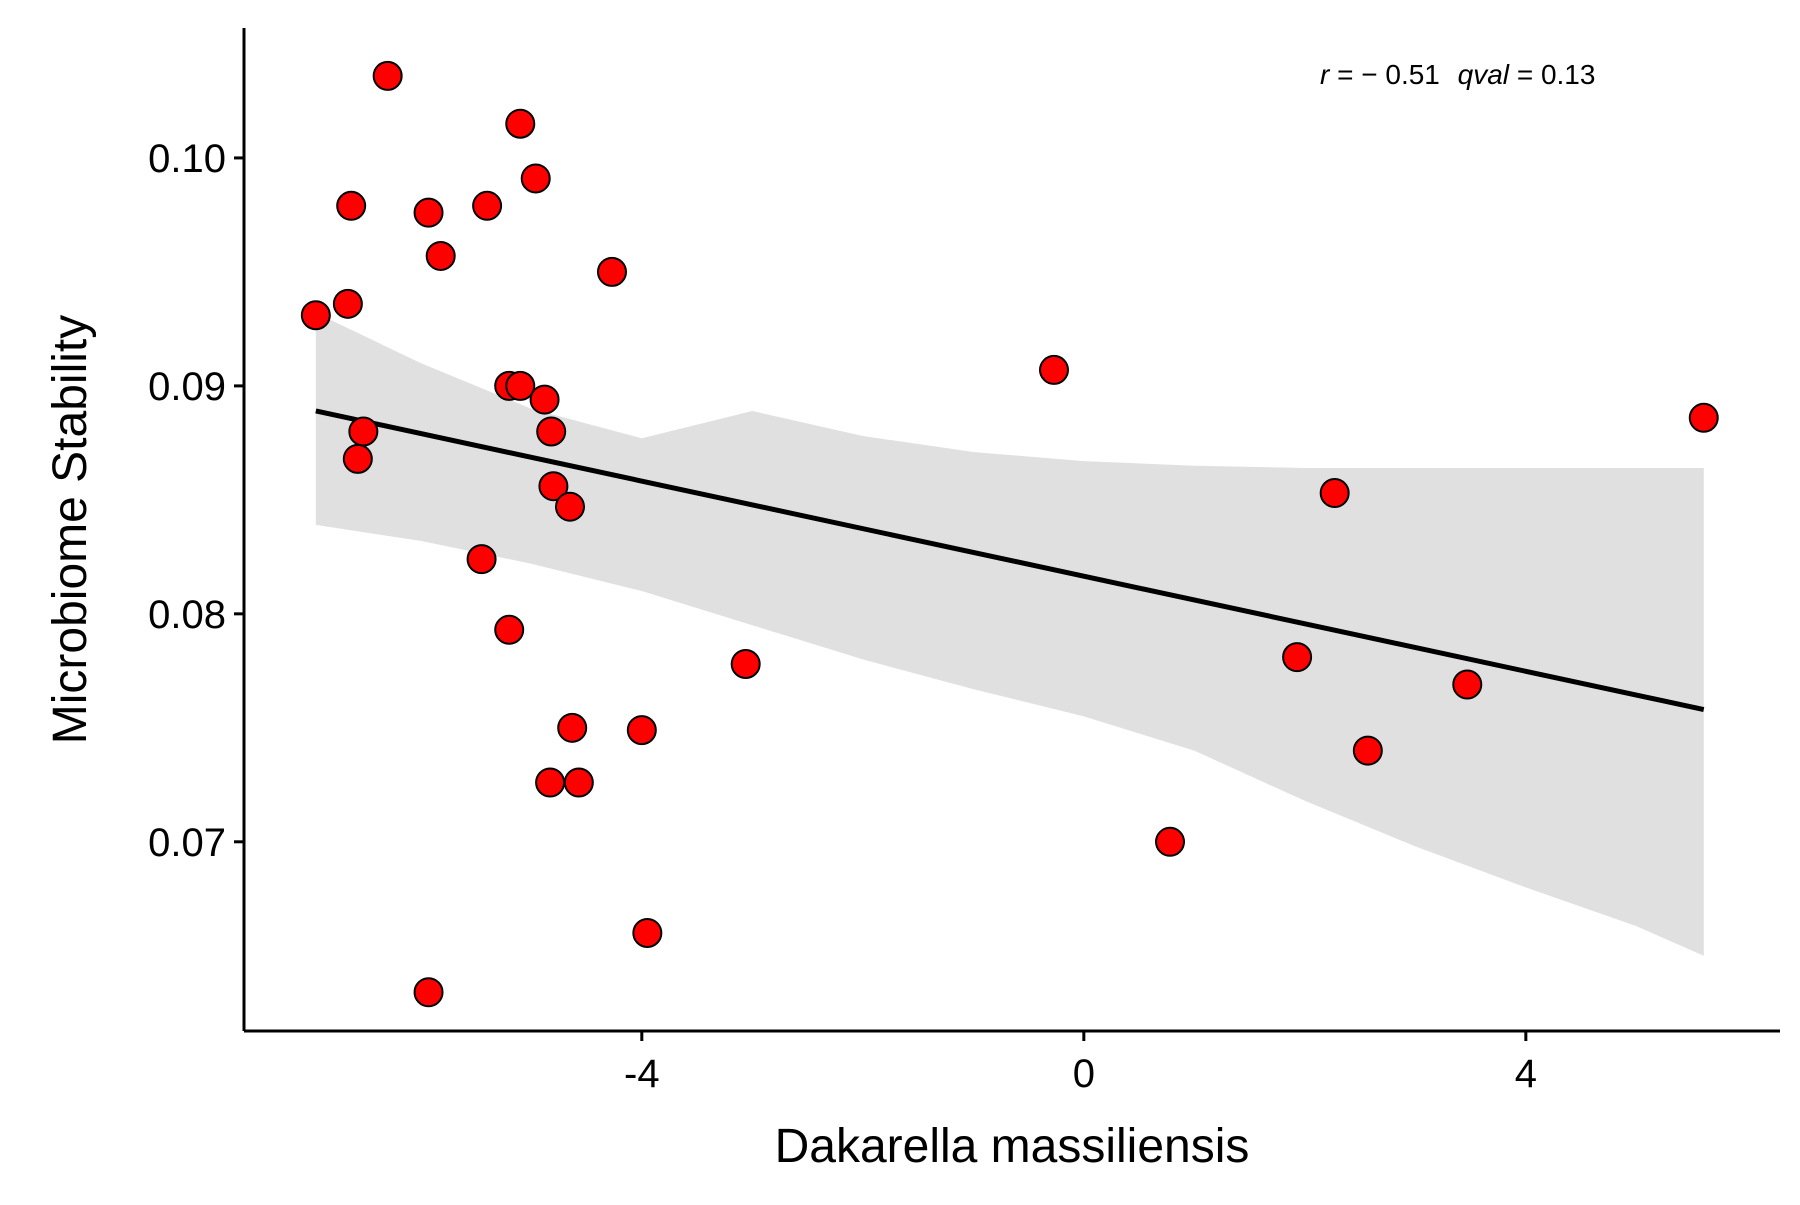 Image resolution: width=1800 pixels, height=1205 pixels. I want to click on q-symbol: qval, so click(1484, 74).